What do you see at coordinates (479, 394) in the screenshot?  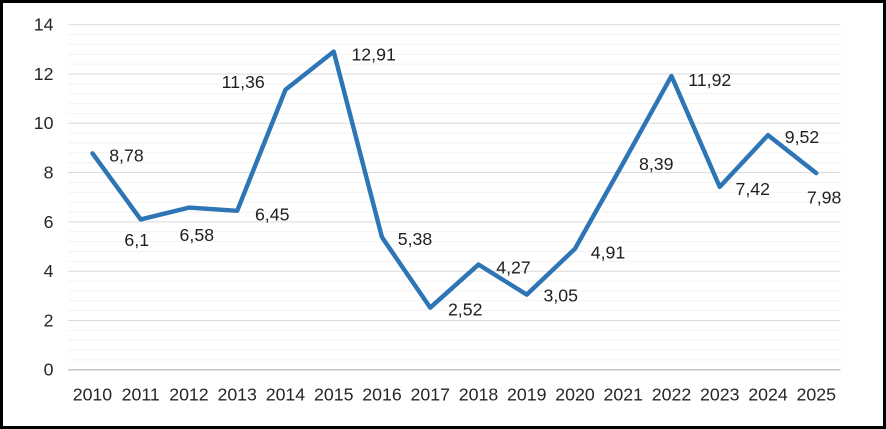 I see `x-tick-label: 2018` at bounding box center [479, 394].